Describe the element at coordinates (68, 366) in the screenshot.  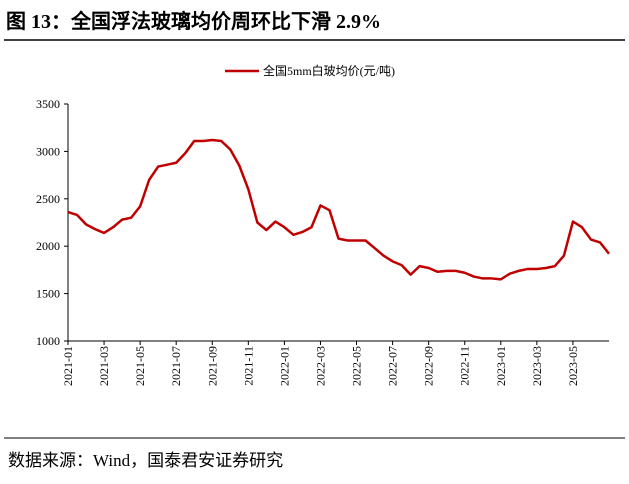
I see `x-tick-label: 2021-01` at that location.